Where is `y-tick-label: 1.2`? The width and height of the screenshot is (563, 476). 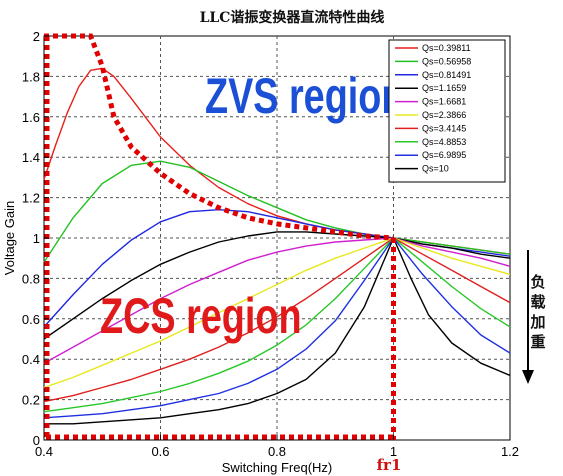
y-tick-label: 1.2 is located at coordinates (31, 198).